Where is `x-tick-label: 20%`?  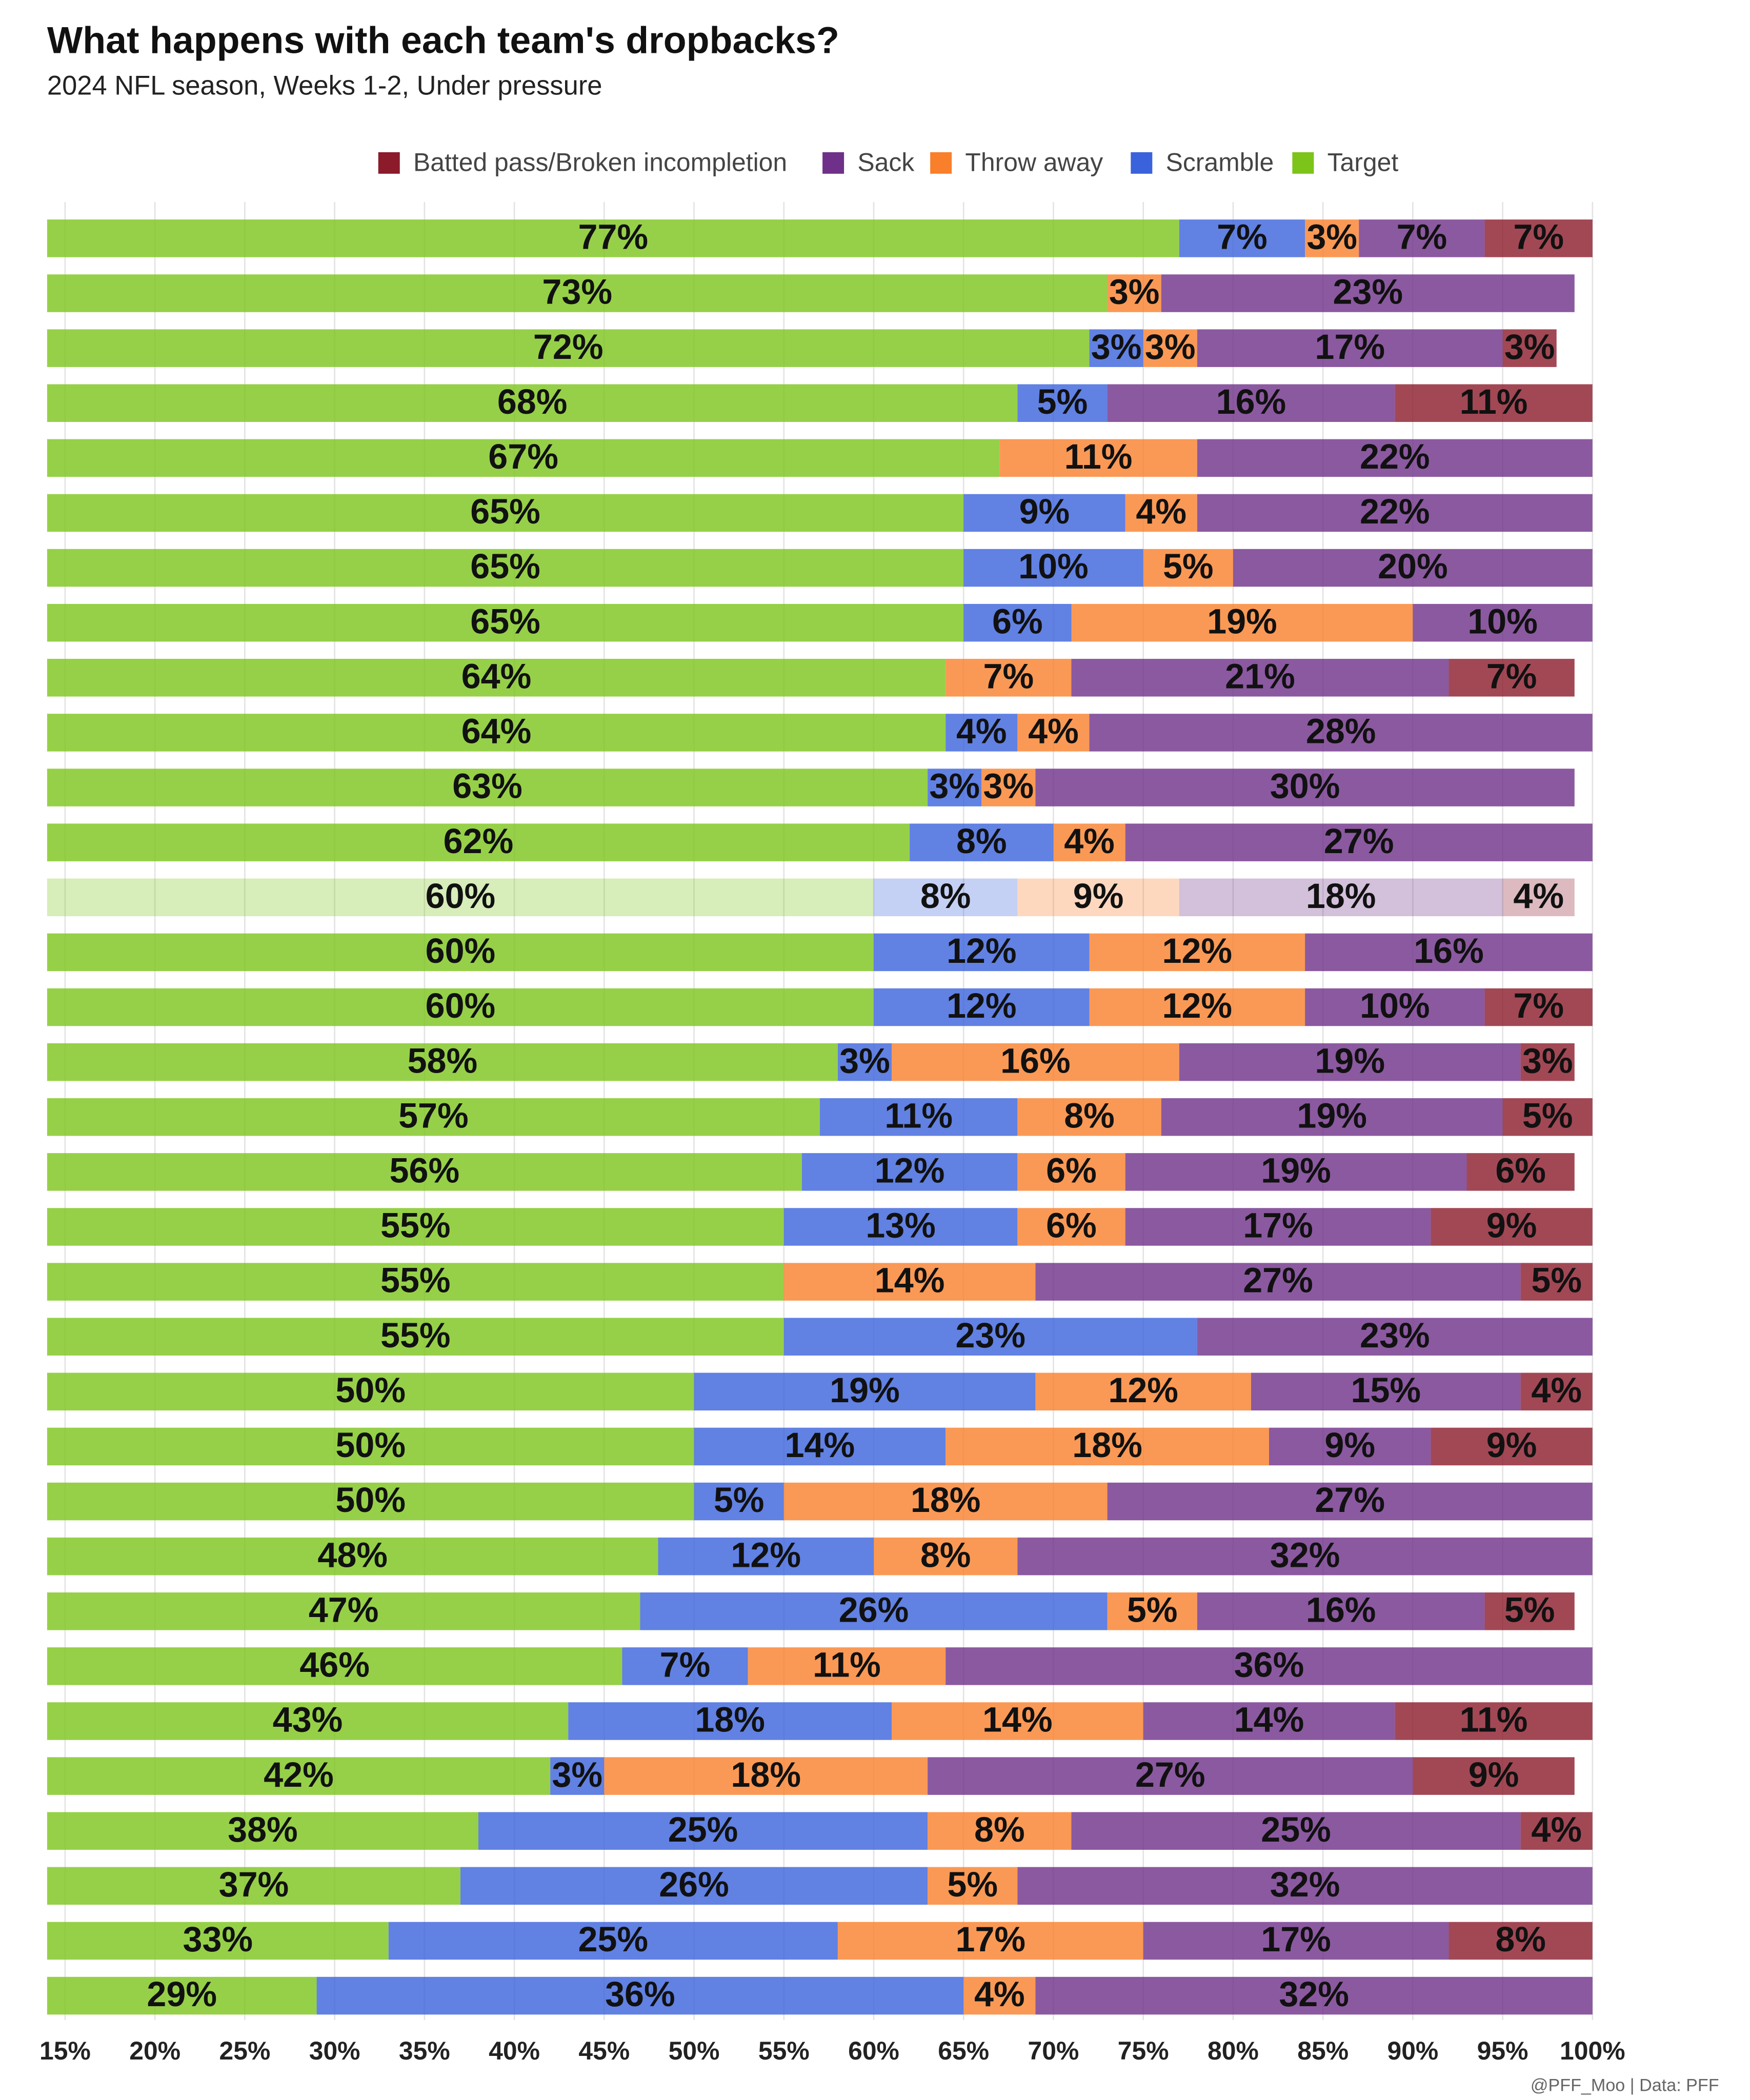
x-tick-label: 20% is located at coordinates (154, 2050).